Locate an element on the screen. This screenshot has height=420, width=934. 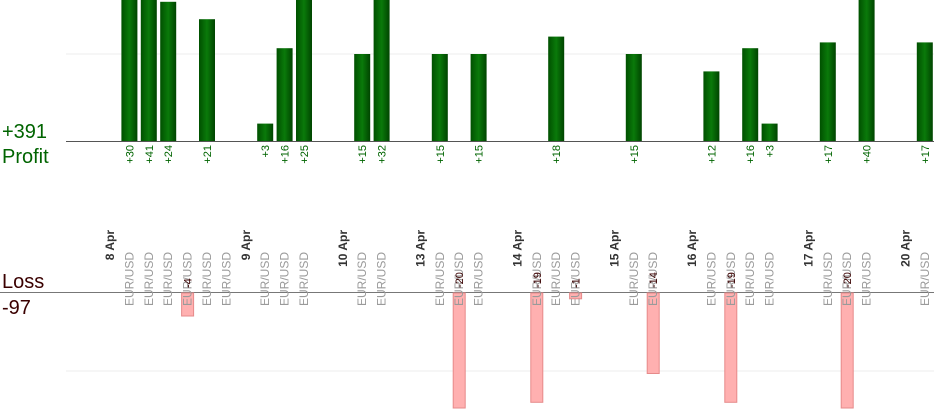
date-label: 14 Apr is located at coordinates (517, 248).